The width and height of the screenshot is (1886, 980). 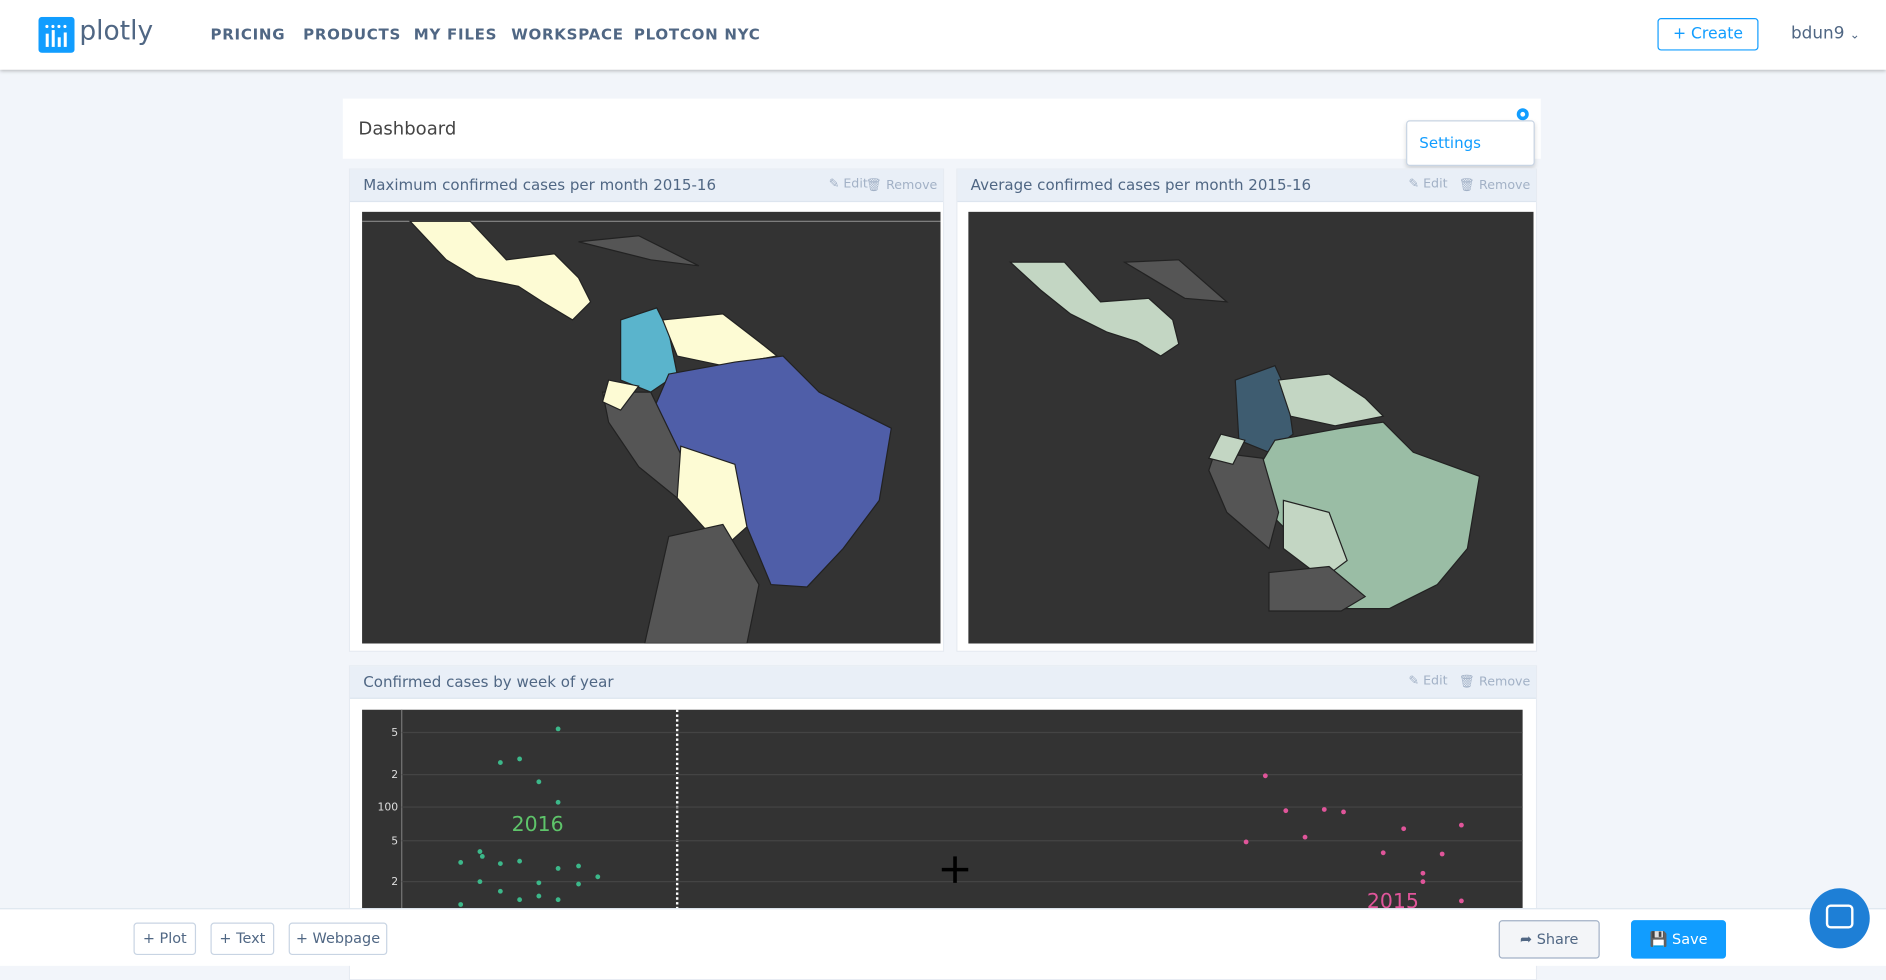 I want to click on bottom-toolbar: + Plot + Text + Webpage ➦ Share 💾 Save, so click(x=943, y=937).